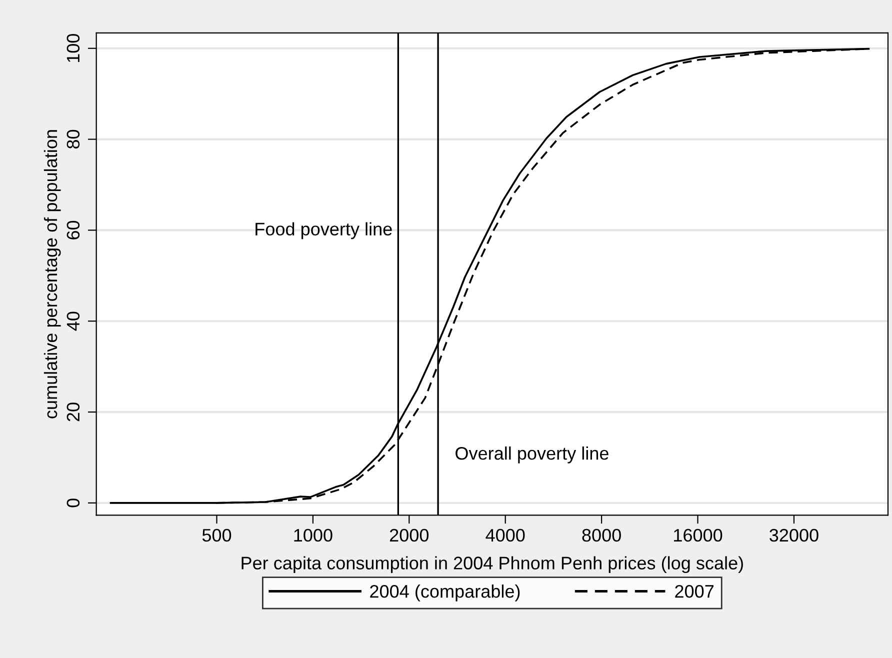 The height and width of the screenshot is (658, 892). Describe the element at coordinates (694, 591) in the screenshot. I see `text: 2007` at that location.